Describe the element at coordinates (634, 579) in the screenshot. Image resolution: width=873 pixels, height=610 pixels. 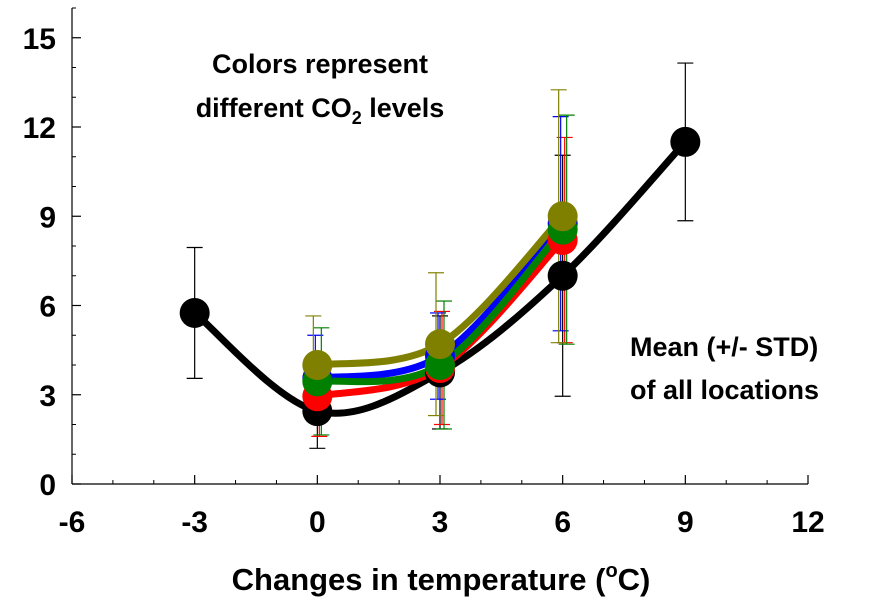
I see `x-axis-title-suffix: C)` at that location.